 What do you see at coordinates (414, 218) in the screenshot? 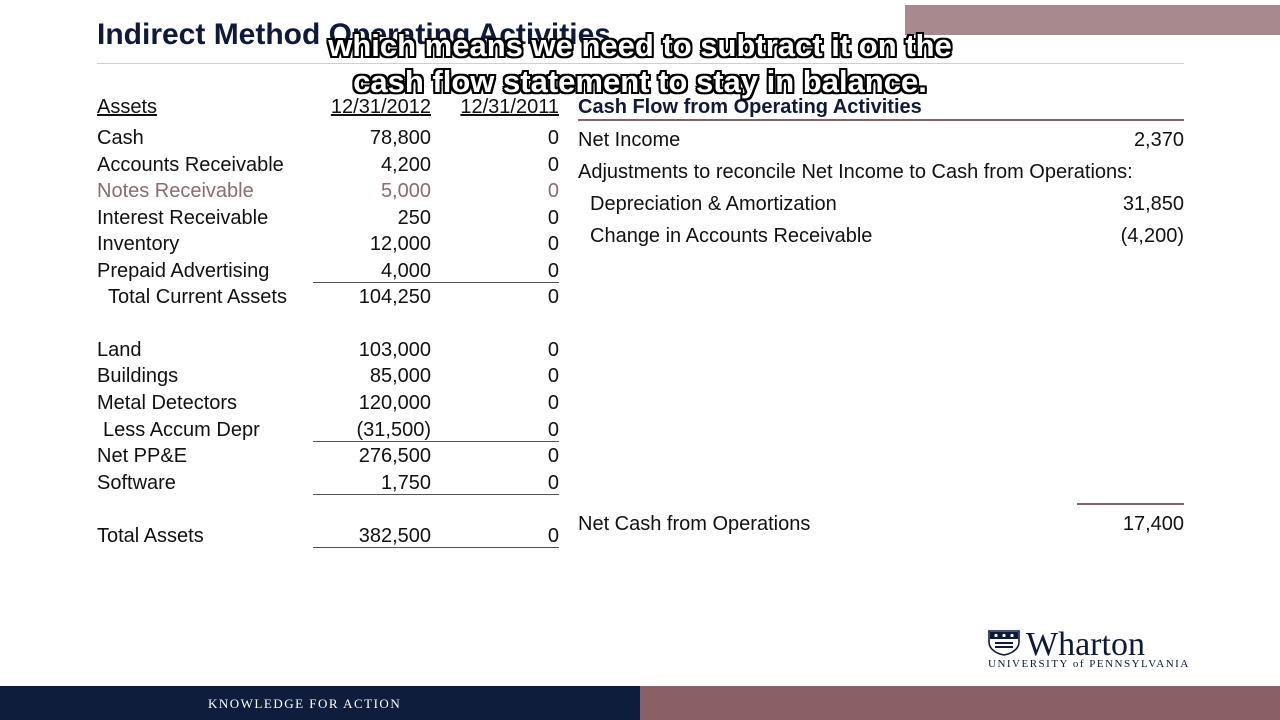
I see `row-value-2012: 250` at bounding box center [414, 218].